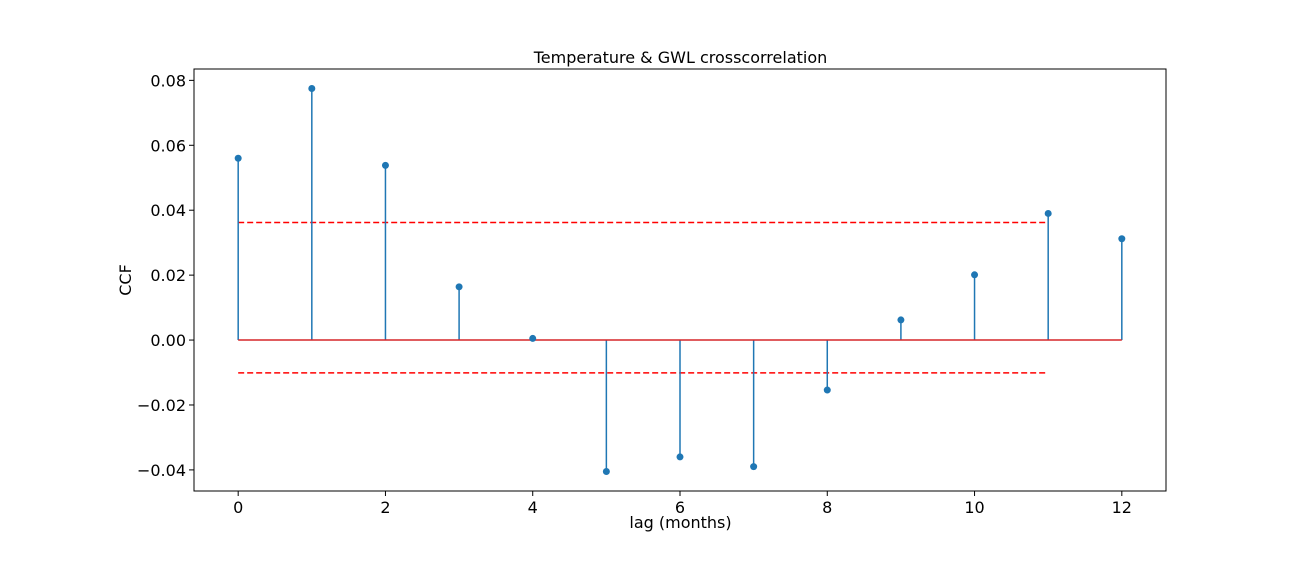  Describe the element at coordinates (680, 522) in the screenshot. I see `x-axis-label: lag (months)` at that location.